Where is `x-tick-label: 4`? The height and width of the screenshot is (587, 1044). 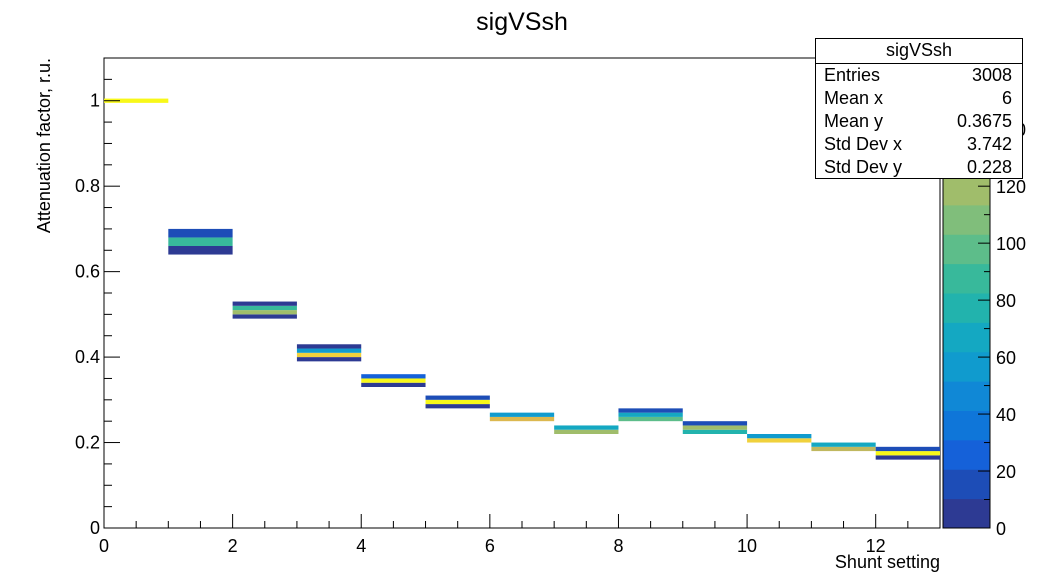
x-tick-label: 4 is located at coordinates (361, 546).